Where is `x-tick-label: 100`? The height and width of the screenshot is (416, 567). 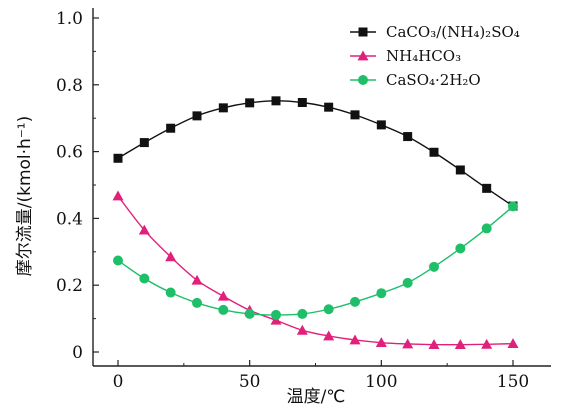
x-tick-label: 100 is located at coordinates (381, 382).